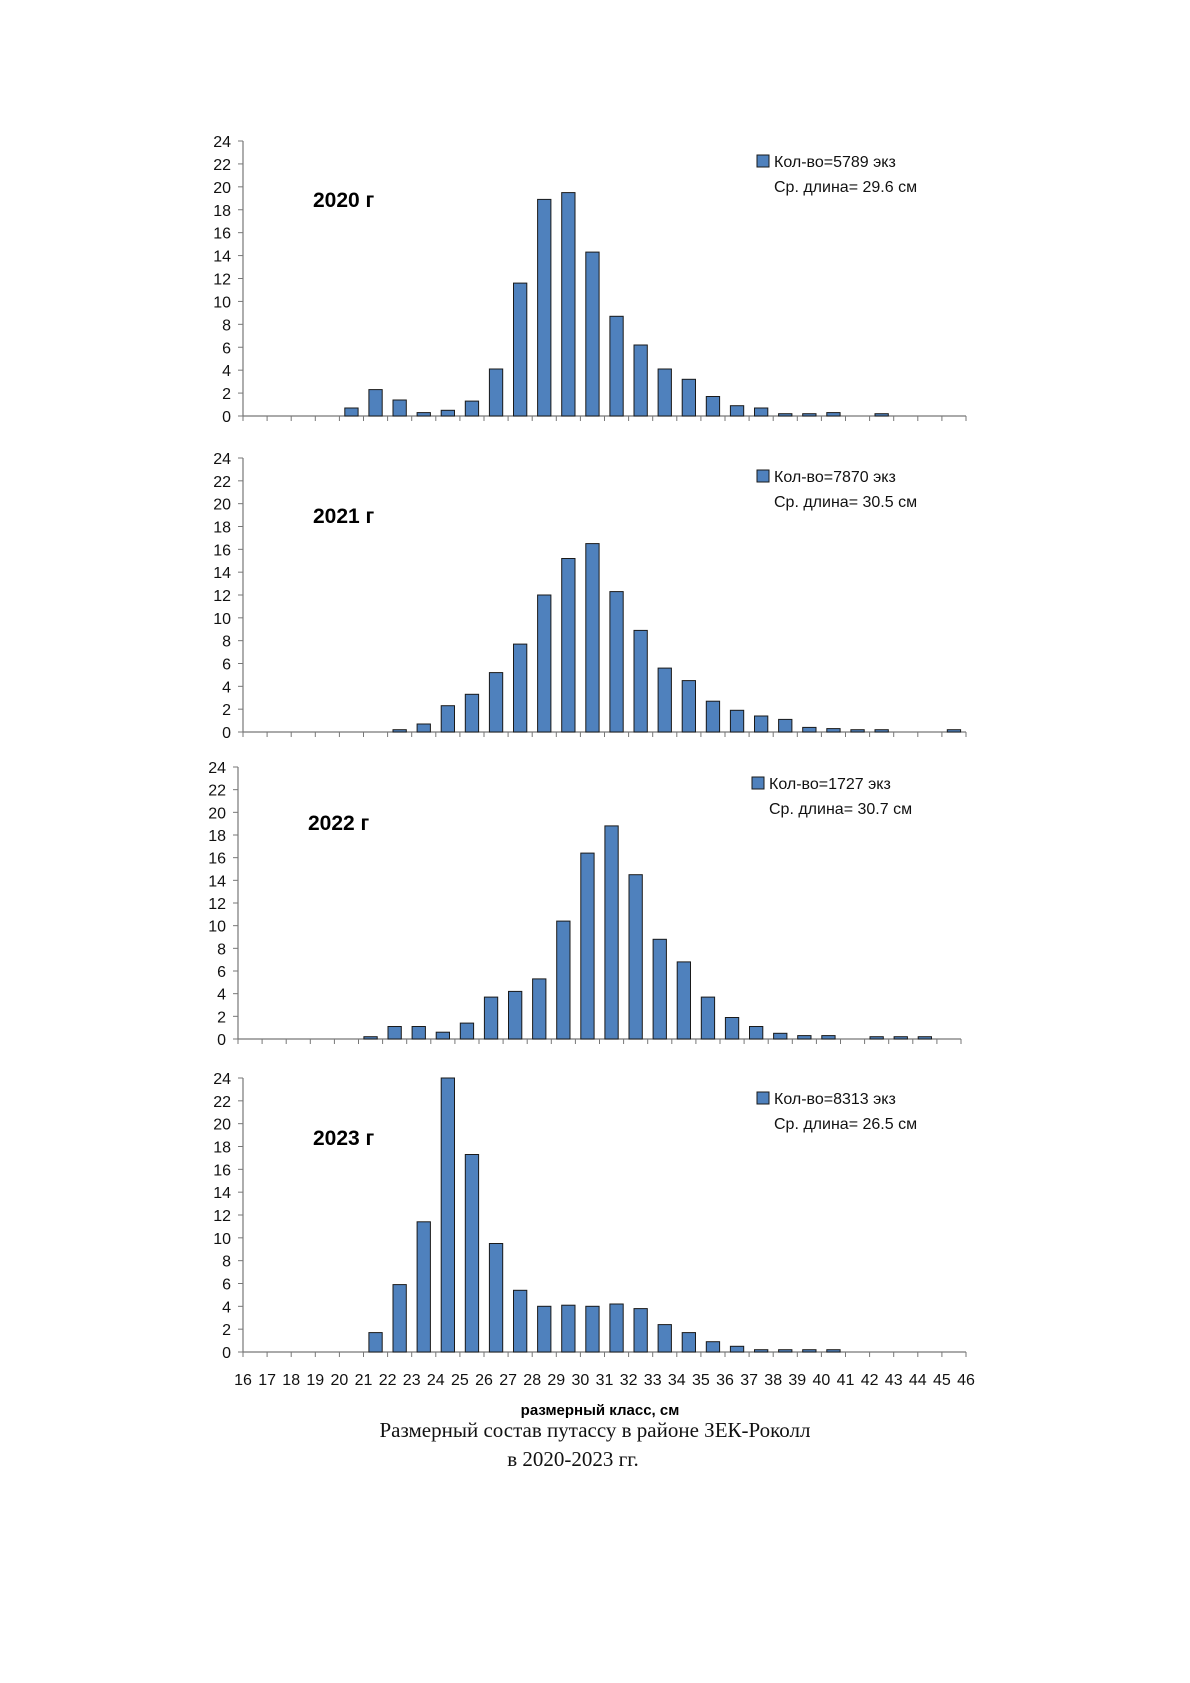 The image size is (1190, 1683). I want to click on x-tick-label: 17, so click(267, 1380).